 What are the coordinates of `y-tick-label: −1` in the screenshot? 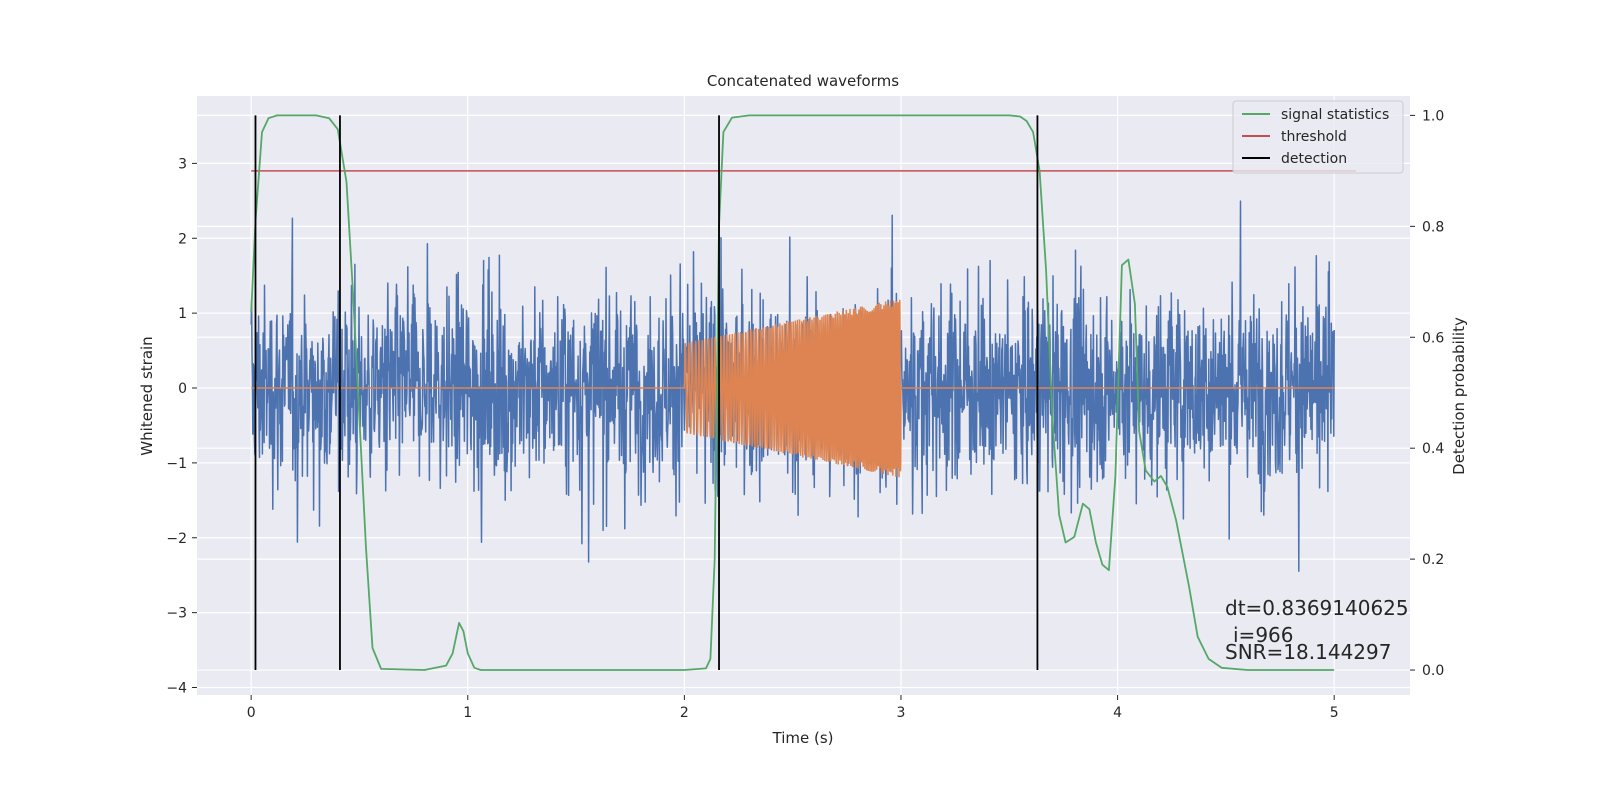 It's located at (176, 464).